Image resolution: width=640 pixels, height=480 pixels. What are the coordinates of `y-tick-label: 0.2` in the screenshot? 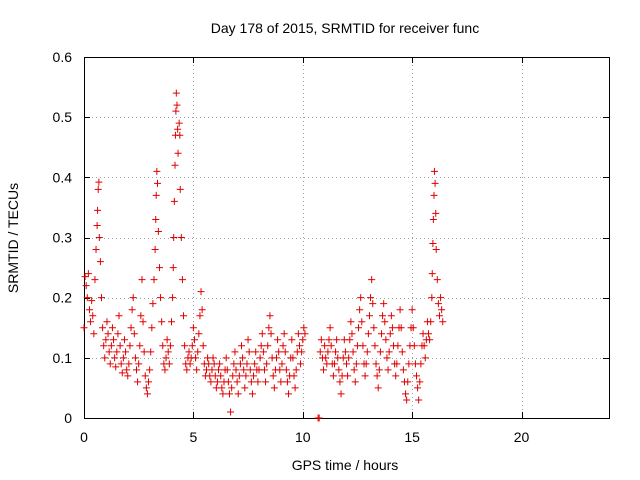 It's located at (63, 298).